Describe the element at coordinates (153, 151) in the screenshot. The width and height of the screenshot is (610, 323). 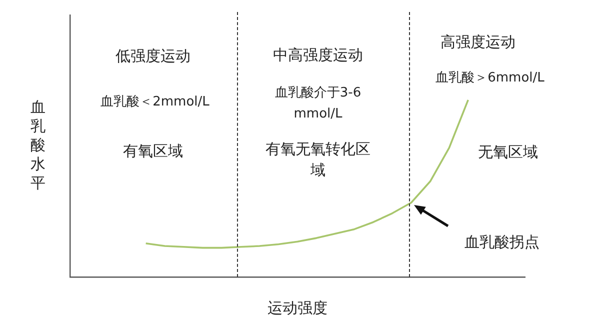
I see `annotation: 有氧区域` at that location.